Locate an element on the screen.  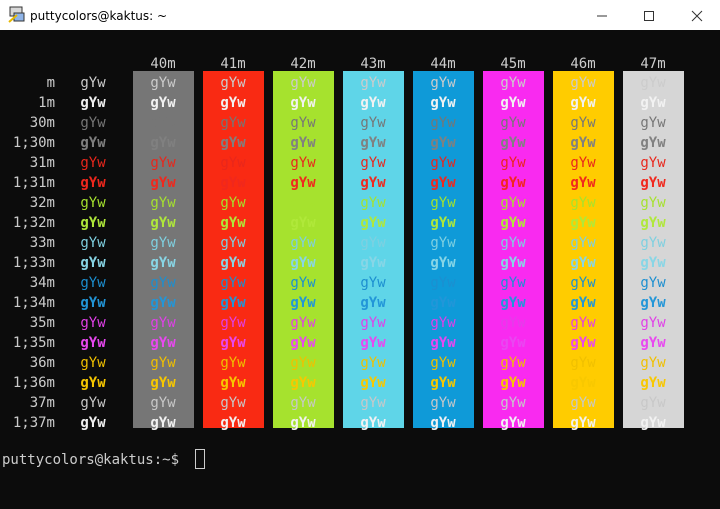
cursor is located at coordinates (200, 459).